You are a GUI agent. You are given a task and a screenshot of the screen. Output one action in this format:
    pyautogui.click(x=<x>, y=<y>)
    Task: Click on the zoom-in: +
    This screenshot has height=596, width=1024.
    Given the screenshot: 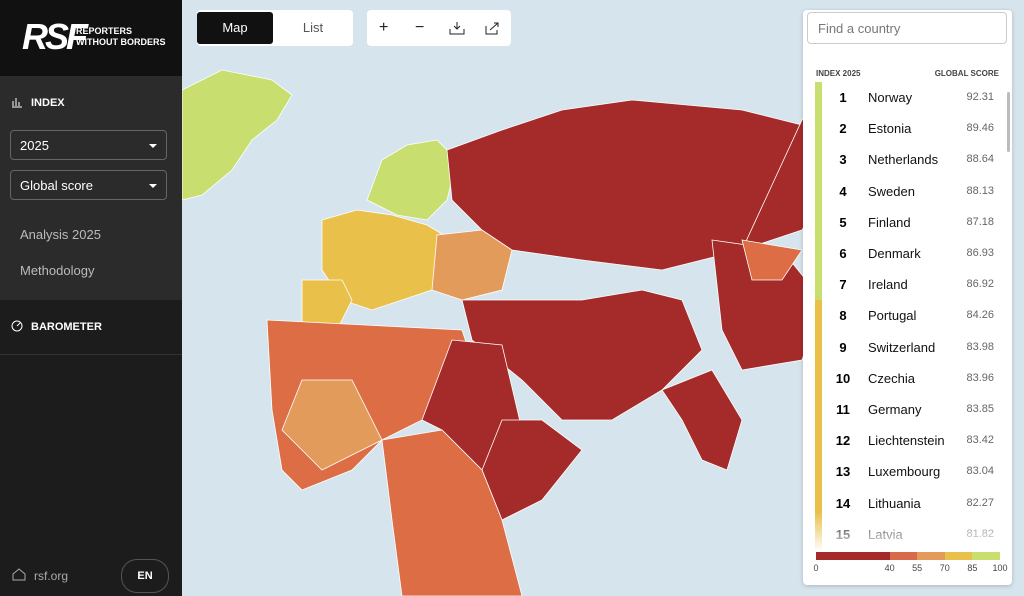 What is the action you would take?
    pyautogui.click(x=384, y=27)
    